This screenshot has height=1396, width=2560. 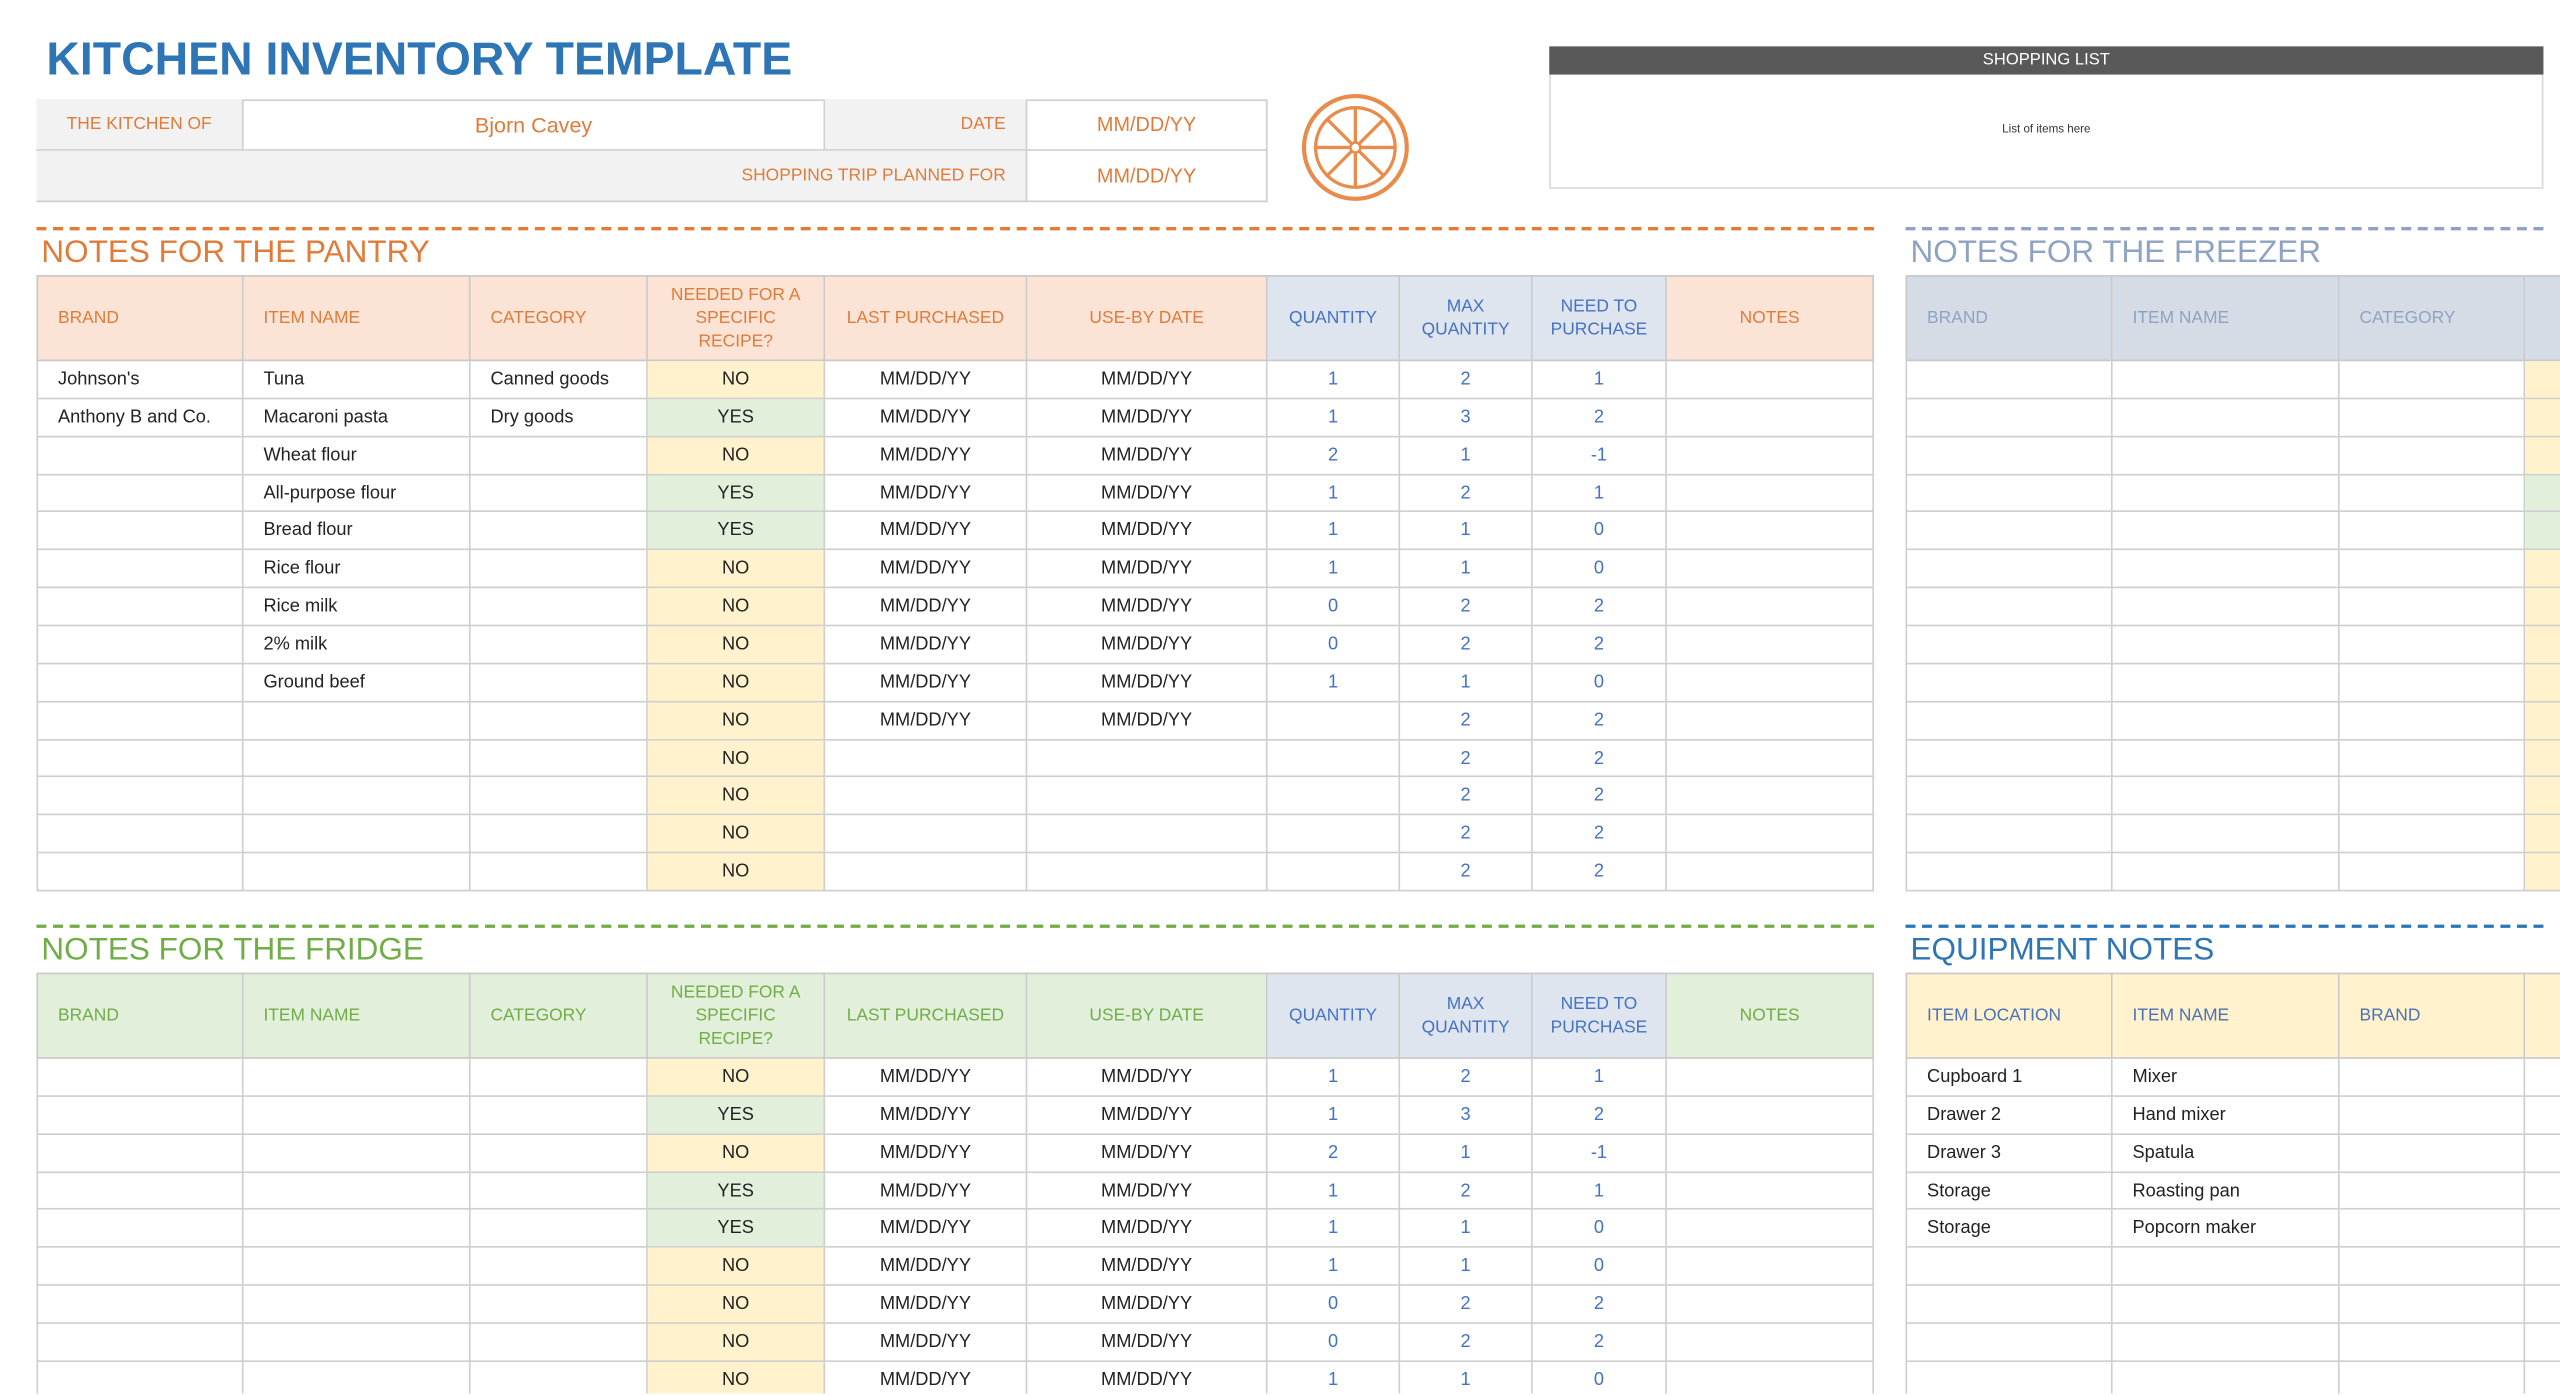 I want to click on section-rule, so click(x=955, y=229).